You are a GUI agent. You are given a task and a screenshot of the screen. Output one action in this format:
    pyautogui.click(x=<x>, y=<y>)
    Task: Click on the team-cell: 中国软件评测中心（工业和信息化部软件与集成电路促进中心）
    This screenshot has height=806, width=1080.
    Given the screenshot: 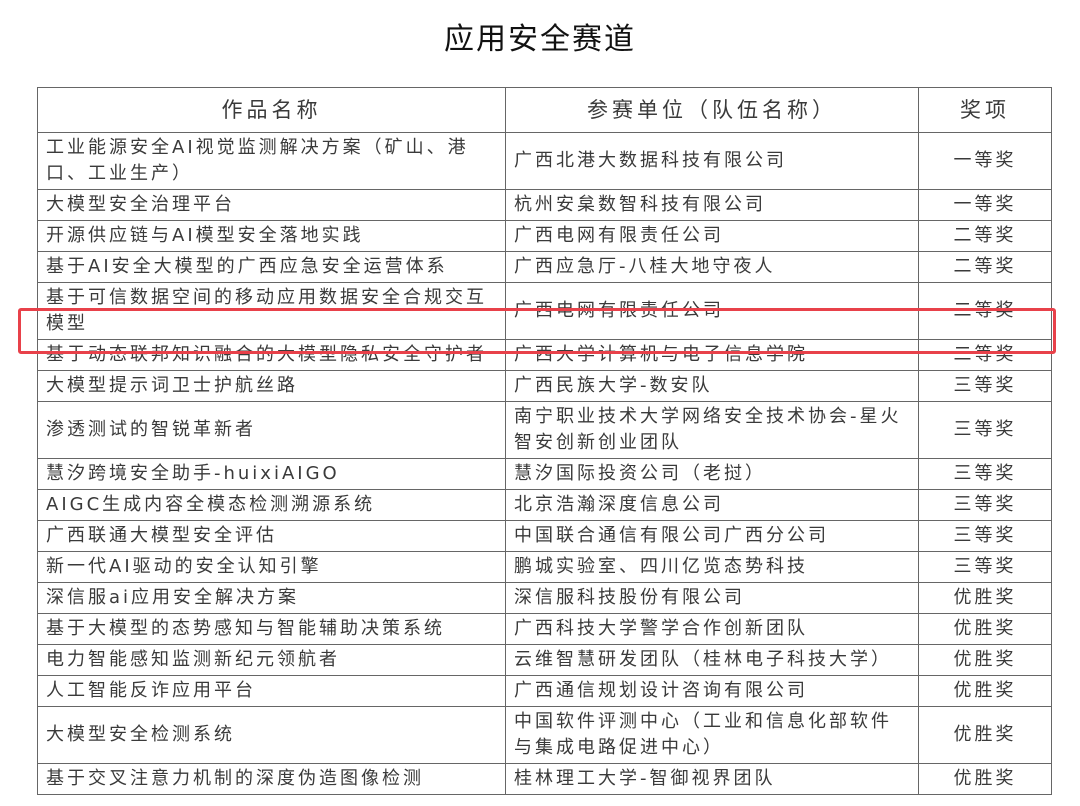 What is the action you would take?
    pyautogui.click(x=712, y=735)
    